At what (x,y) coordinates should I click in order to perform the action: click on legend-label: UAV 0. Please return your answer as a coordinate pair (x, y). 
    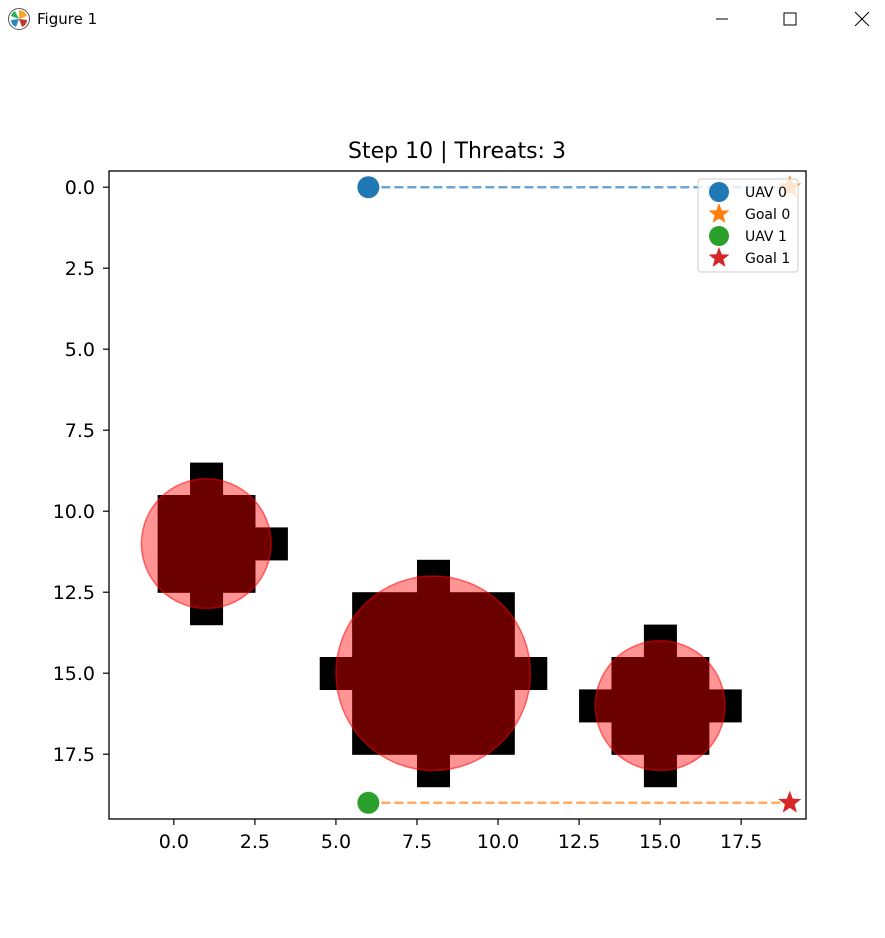
    Looking at the image, I should click on (766, 193).